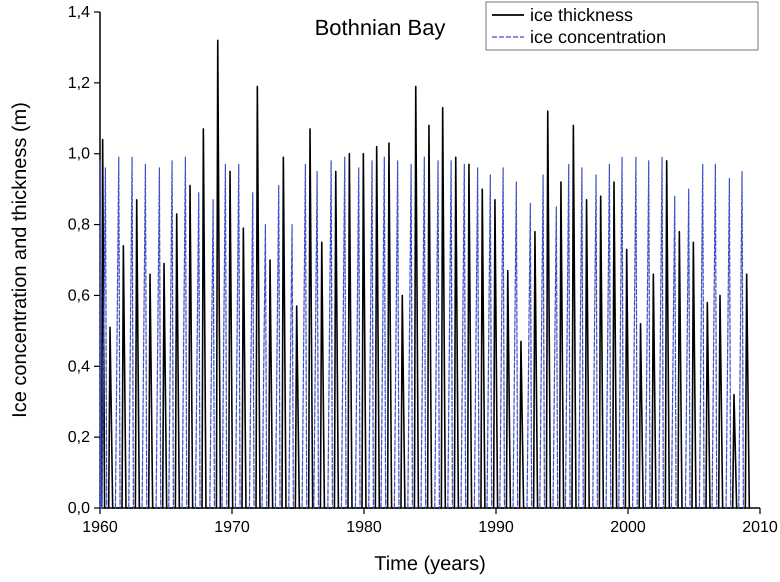 Image resolution: width=780 pixels, height=582 pixels. What do you see at coordinates (380, 27) in the screenshot?
I see `chart-title: Bothnian Bay` at bounding box center [380, 27].